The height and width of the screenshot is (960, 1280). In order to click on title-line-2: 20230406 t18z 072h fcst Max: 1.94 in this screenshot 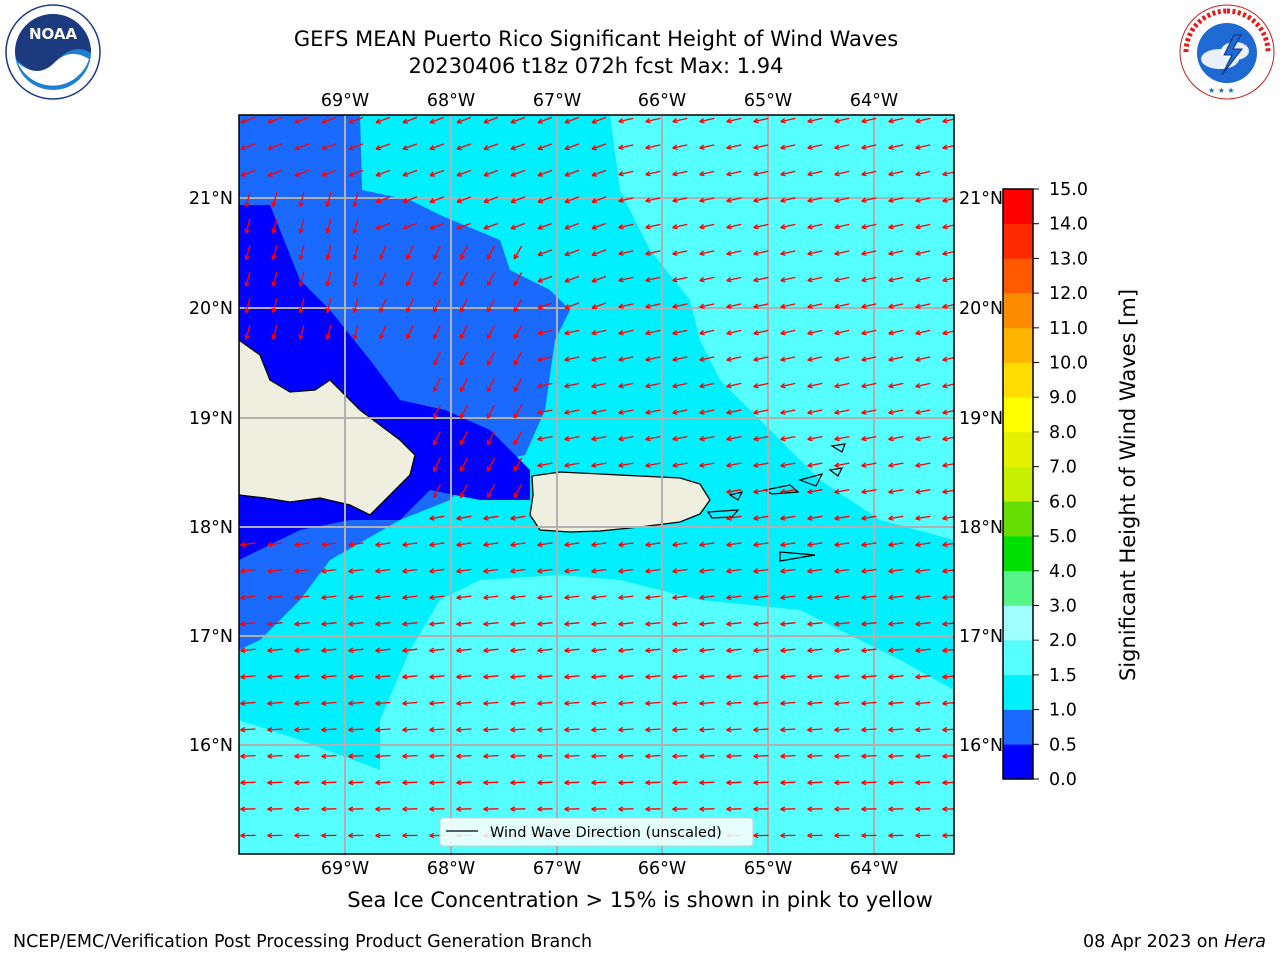, I will do `click(596, 66)`.